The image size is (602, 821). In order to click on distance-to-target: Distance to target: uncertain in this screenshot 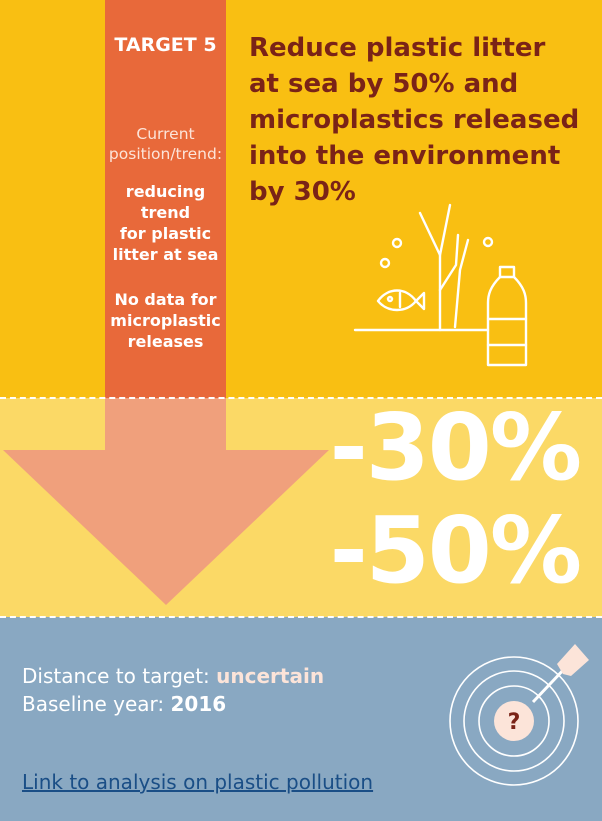, I will do `click(173, 676)`.